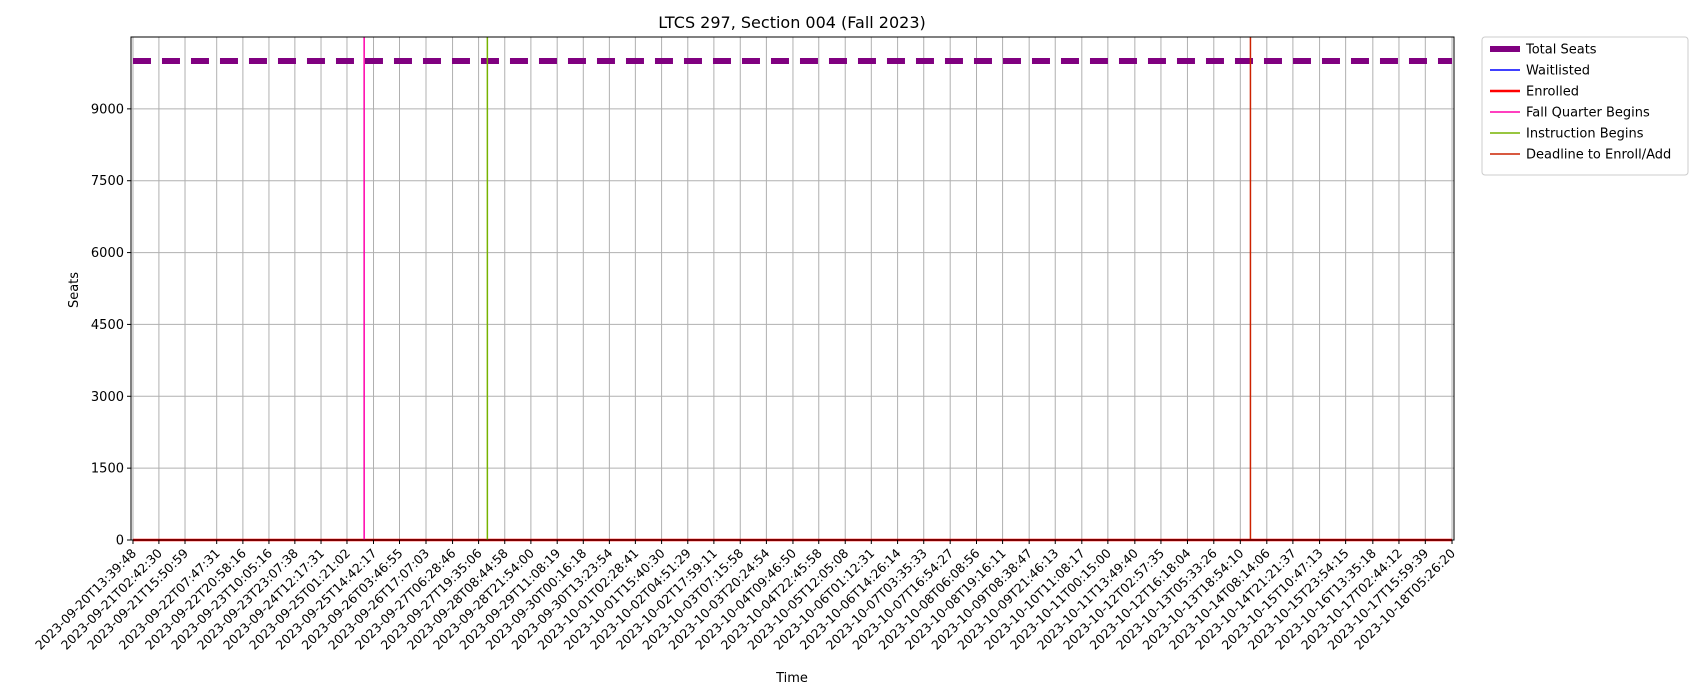  Describe the element at coordinates (1585, 134) in the screenshot. I see `legend-label: Instruction Begins` at that location.